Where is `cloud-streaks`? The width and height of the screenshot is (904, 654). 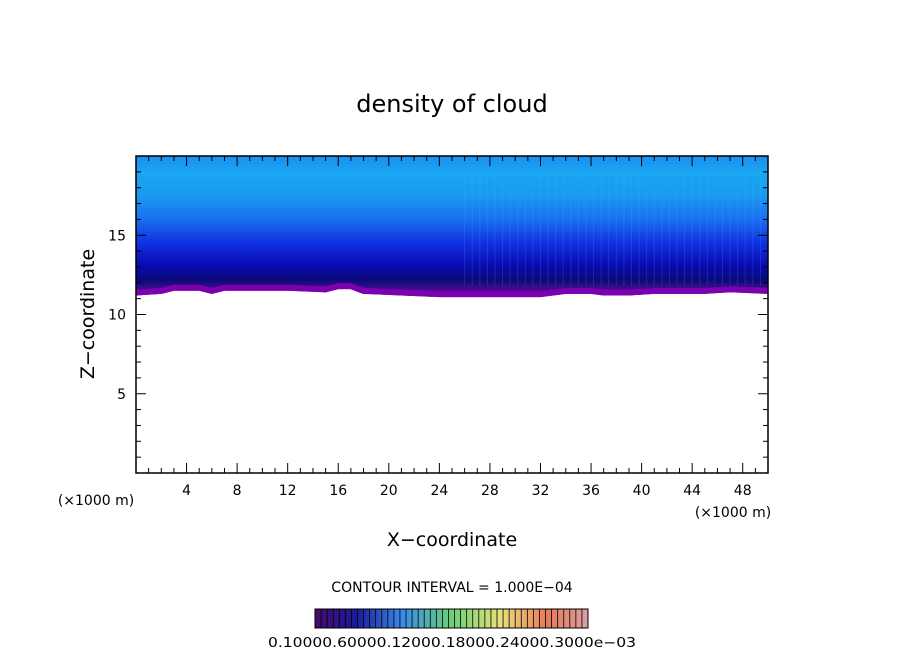
cloud-streaks is located at coordinates (612, 228).